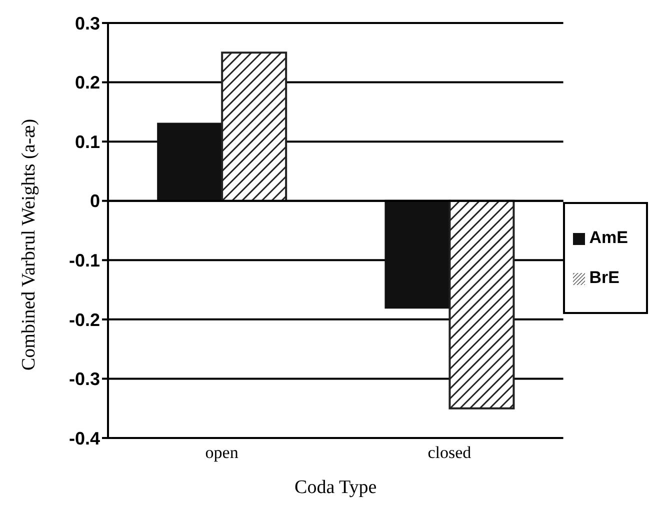  I want to click on legend-label: BrE, so click(604, 277).